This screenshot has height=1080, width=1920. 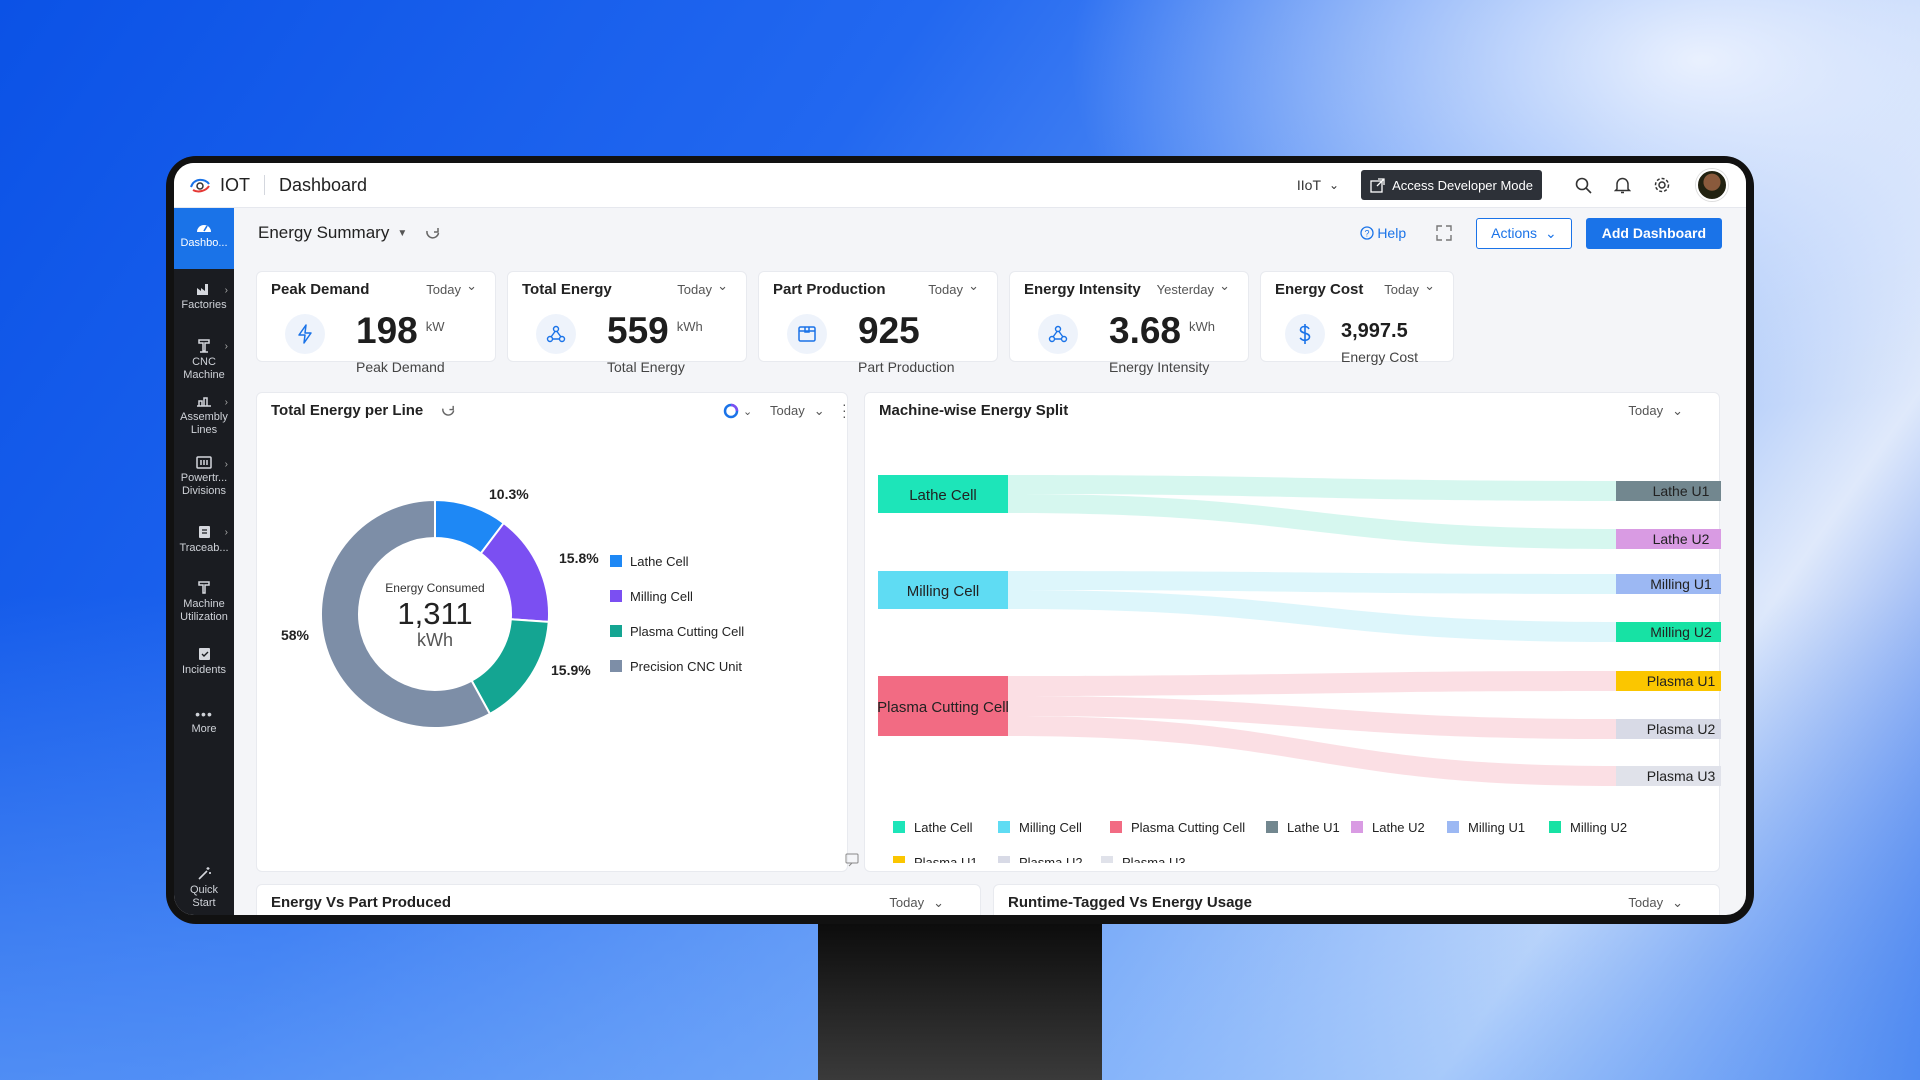 I want to click on sankey-target-label: Plasma U1, so click(x=1681, y=681).